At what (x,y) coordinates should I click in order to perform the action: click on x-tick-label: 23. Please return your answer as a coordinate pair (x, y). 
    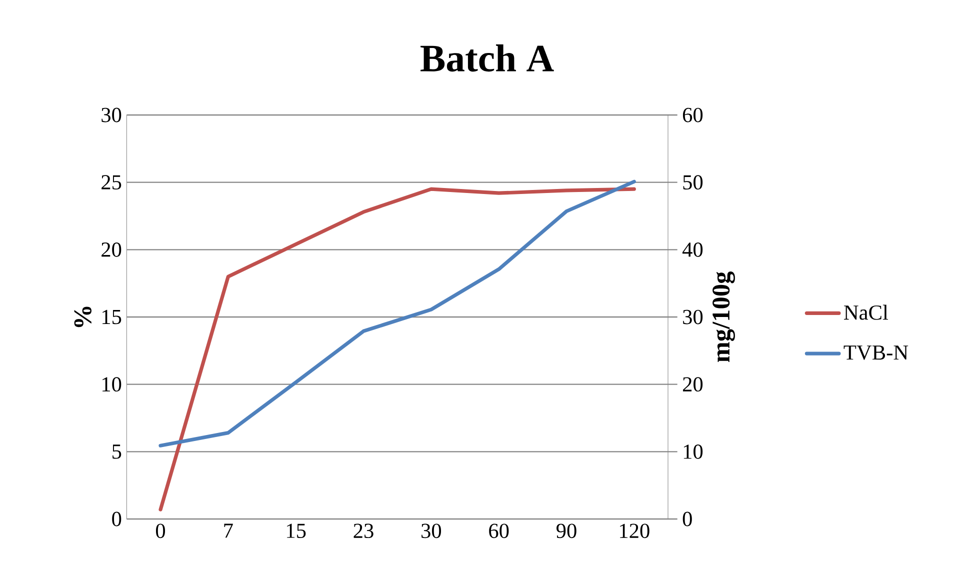
    Looking at the image, I should click on (364, 531).